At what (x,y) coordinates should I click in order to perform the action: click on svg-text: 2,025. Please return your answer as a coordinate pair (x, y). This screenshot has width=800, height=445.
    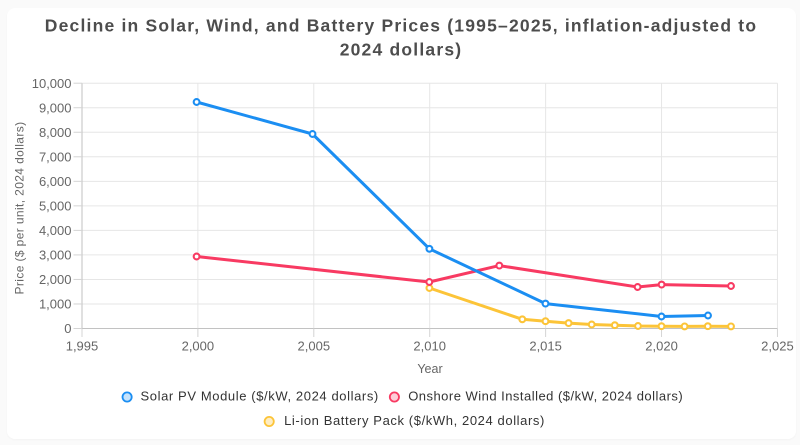
    Looking at the image, I should click on (777, 346).